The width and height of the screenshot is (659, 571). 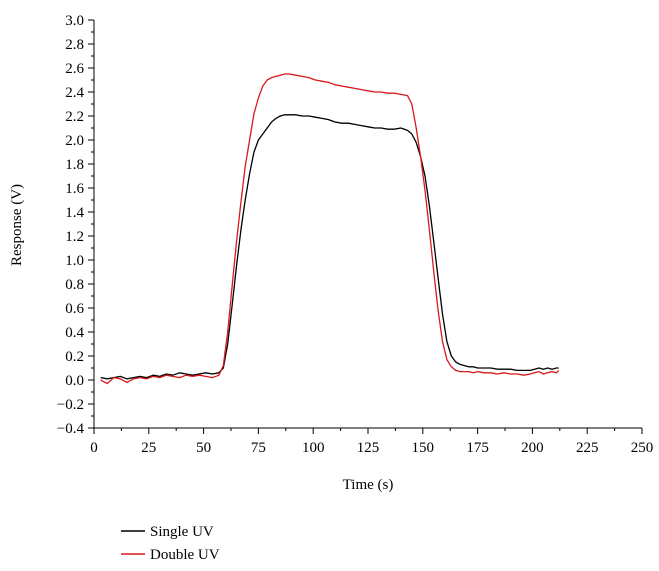 What do you see at coordinates (74, 45) in the screenshot?
I see `y-tick-label: 2.8` at bounding box center [74, 45].